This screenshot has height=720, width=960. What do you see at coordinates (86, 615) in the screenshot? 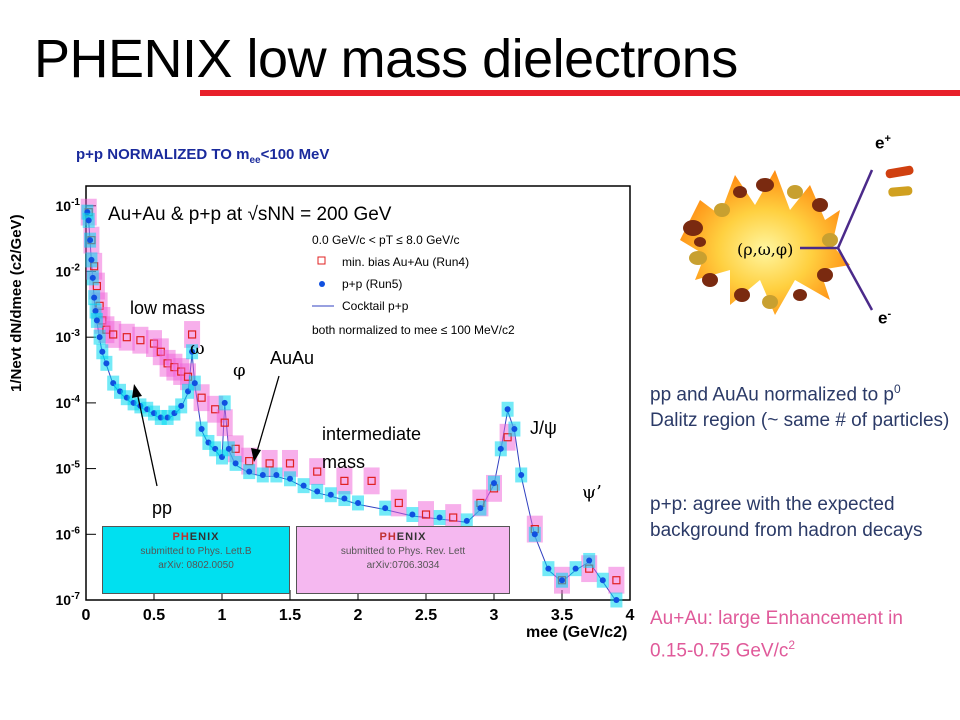
I see `x-tick-label: 0` at bounding box center [86, 615].